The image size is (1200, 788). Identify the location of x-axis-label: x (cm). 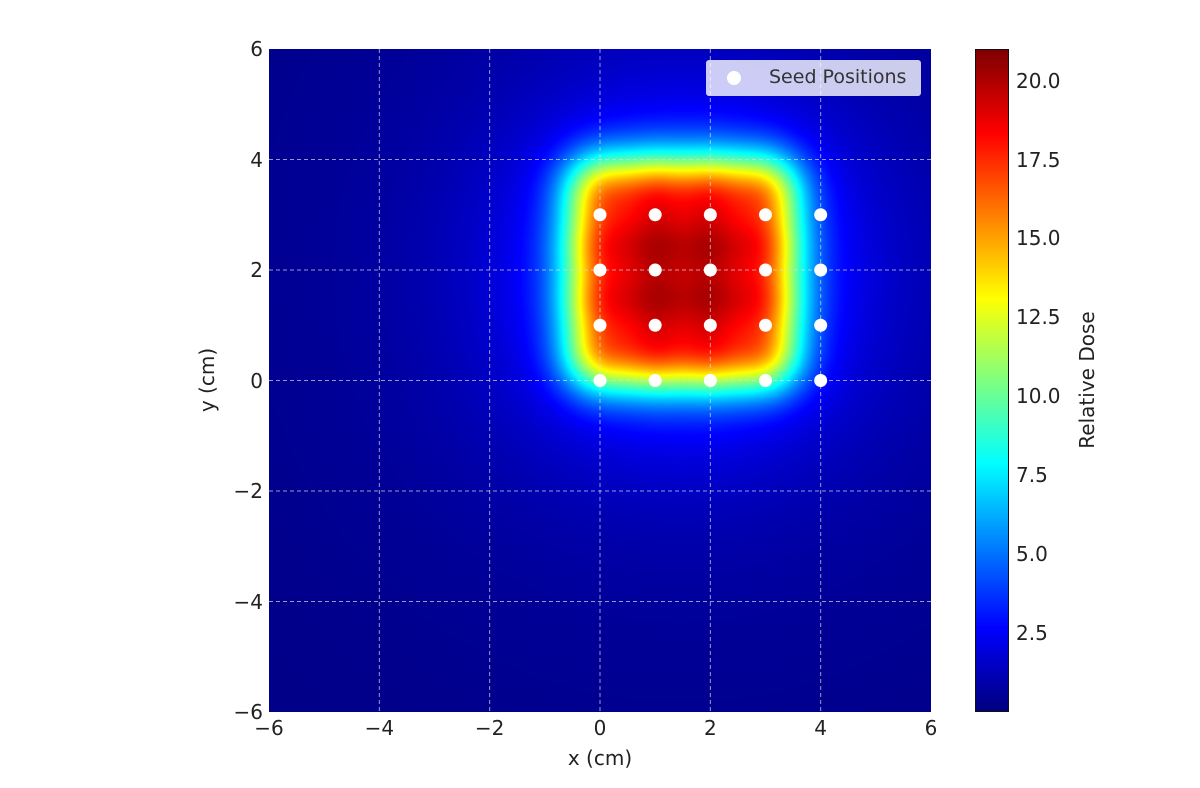
(600, 758).